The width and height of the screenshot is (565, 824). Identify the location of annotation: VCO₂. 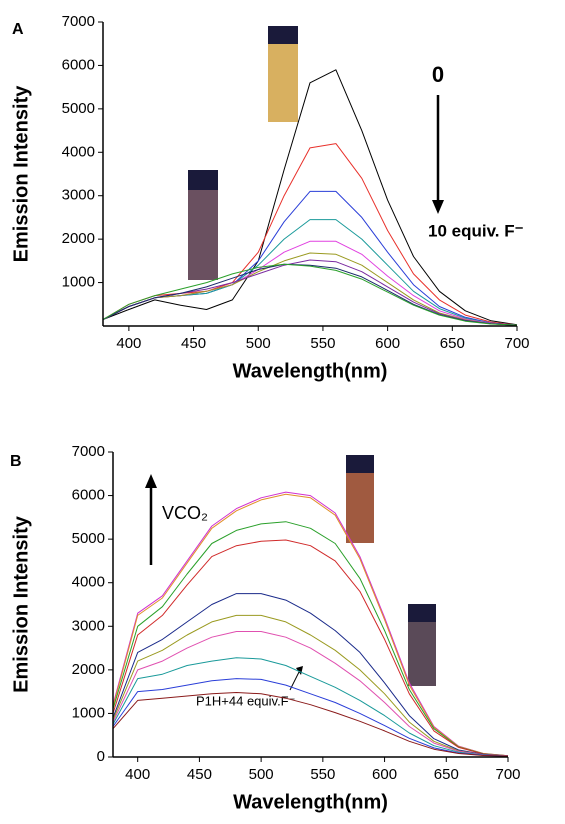
(185, 513).